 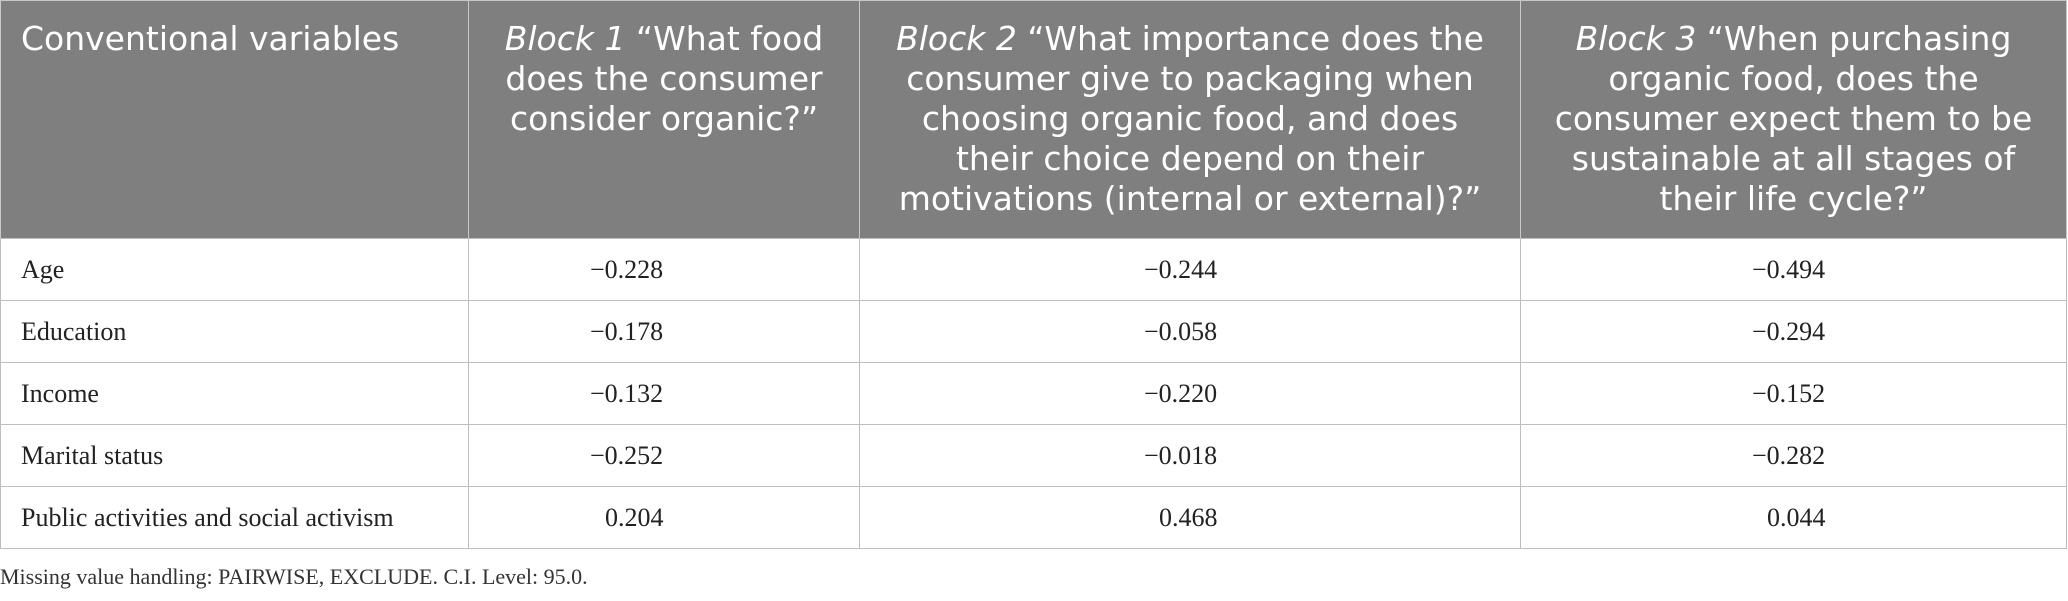 I want to click on cell-age-block-3: −0.494, so click(x=1793, y=269).